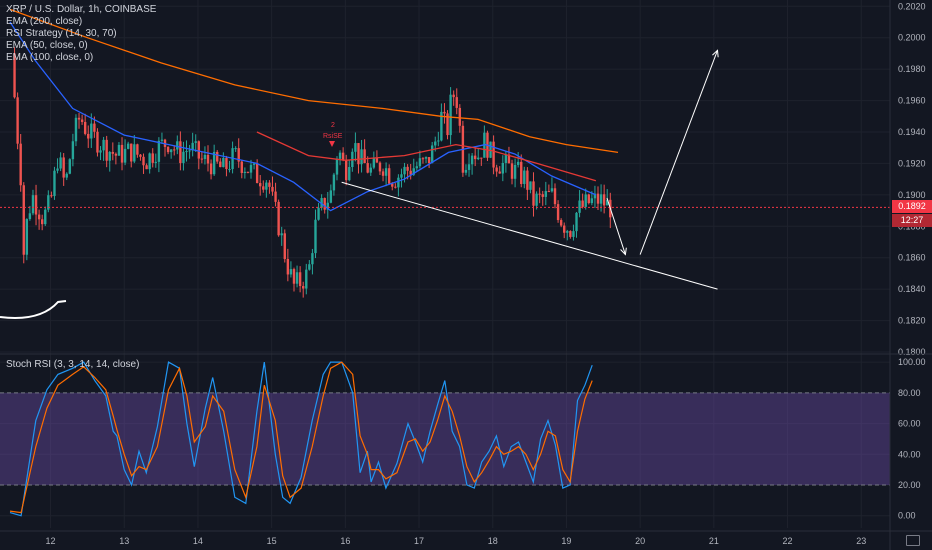  What do you see at coordinates (912, 321) in the screenshot?
I see `price-tick-label: 0.1820` at bounding box center [912, 321].